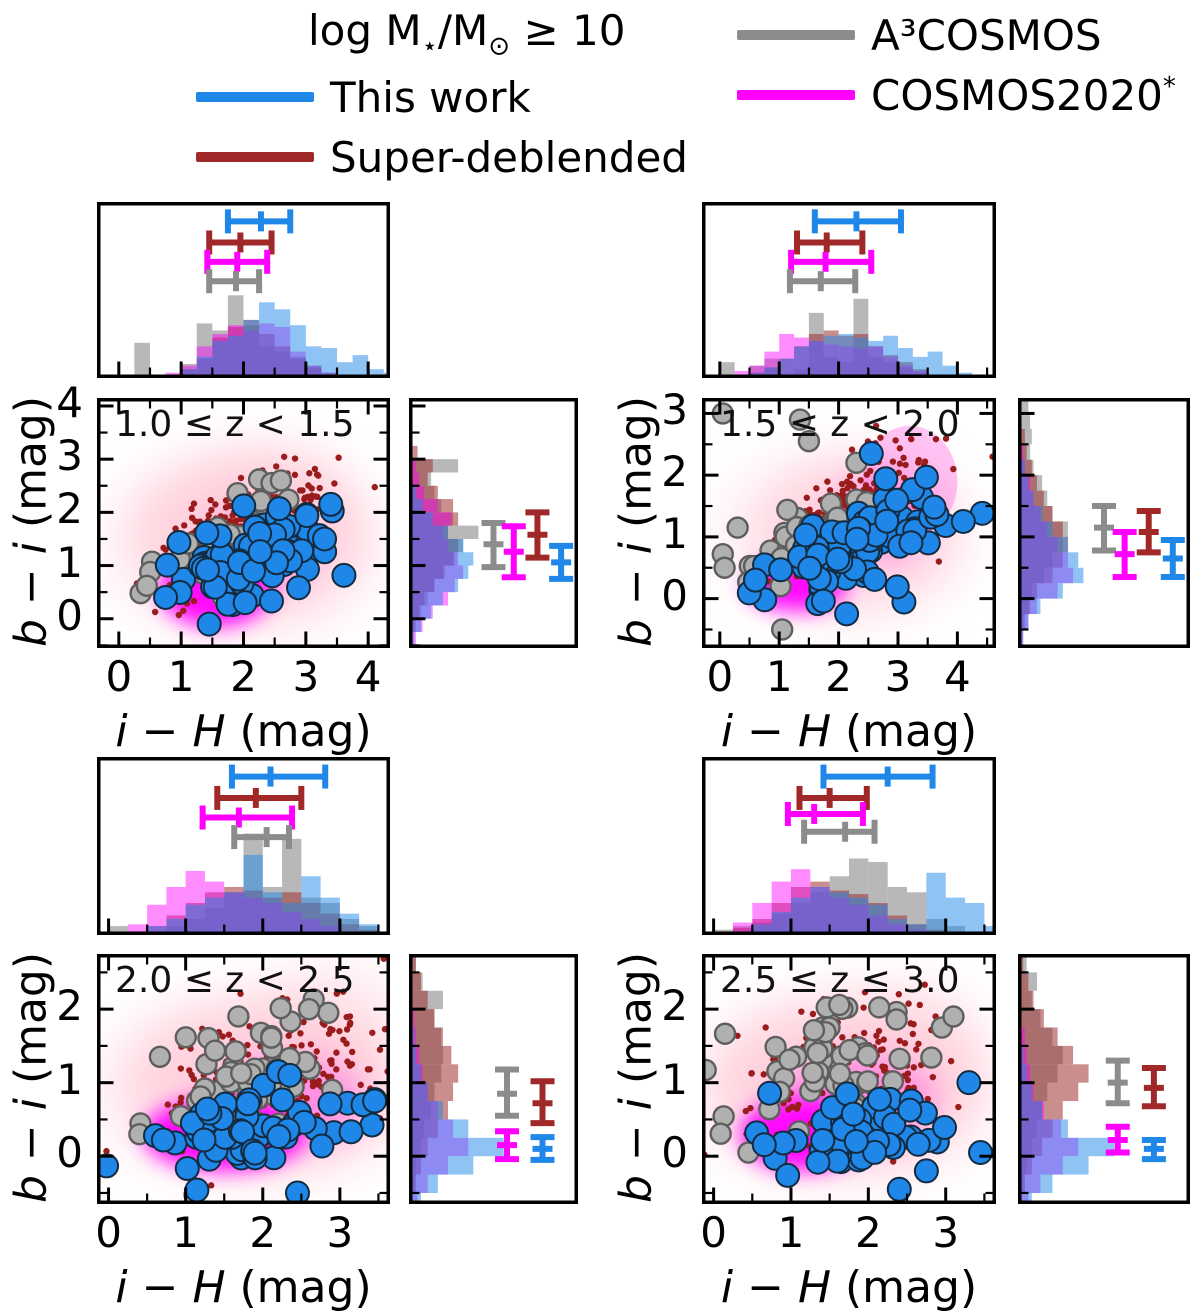 The height and width of the screenshot is (1313, 1200). I want to click on main-scatter-panel: 1.0 ≤ z < 1.5, so click(243, 523).